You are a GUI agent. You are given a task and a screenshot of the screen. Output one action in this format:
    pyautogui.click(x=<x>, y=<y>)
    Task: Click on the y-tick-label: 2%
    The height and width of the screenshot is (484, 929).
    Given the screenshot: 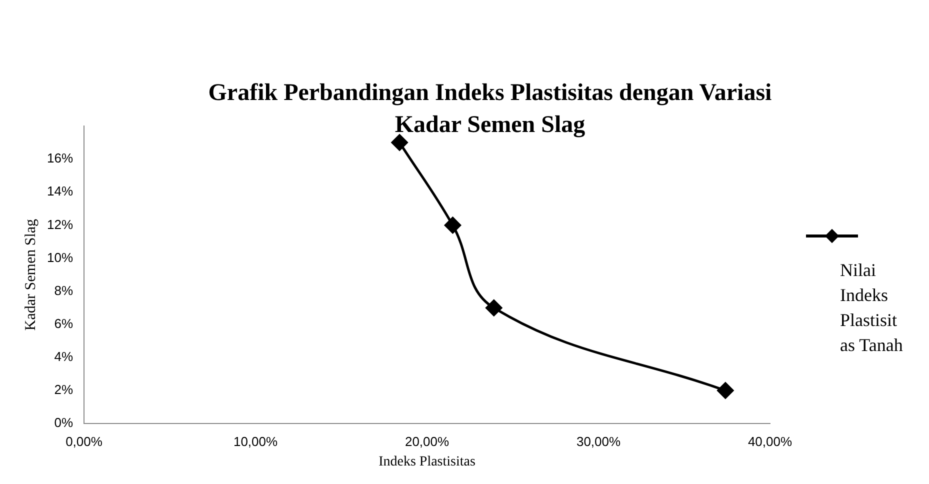 What is the action you would take?
    pyautogui.click(x=64, y=390)
    